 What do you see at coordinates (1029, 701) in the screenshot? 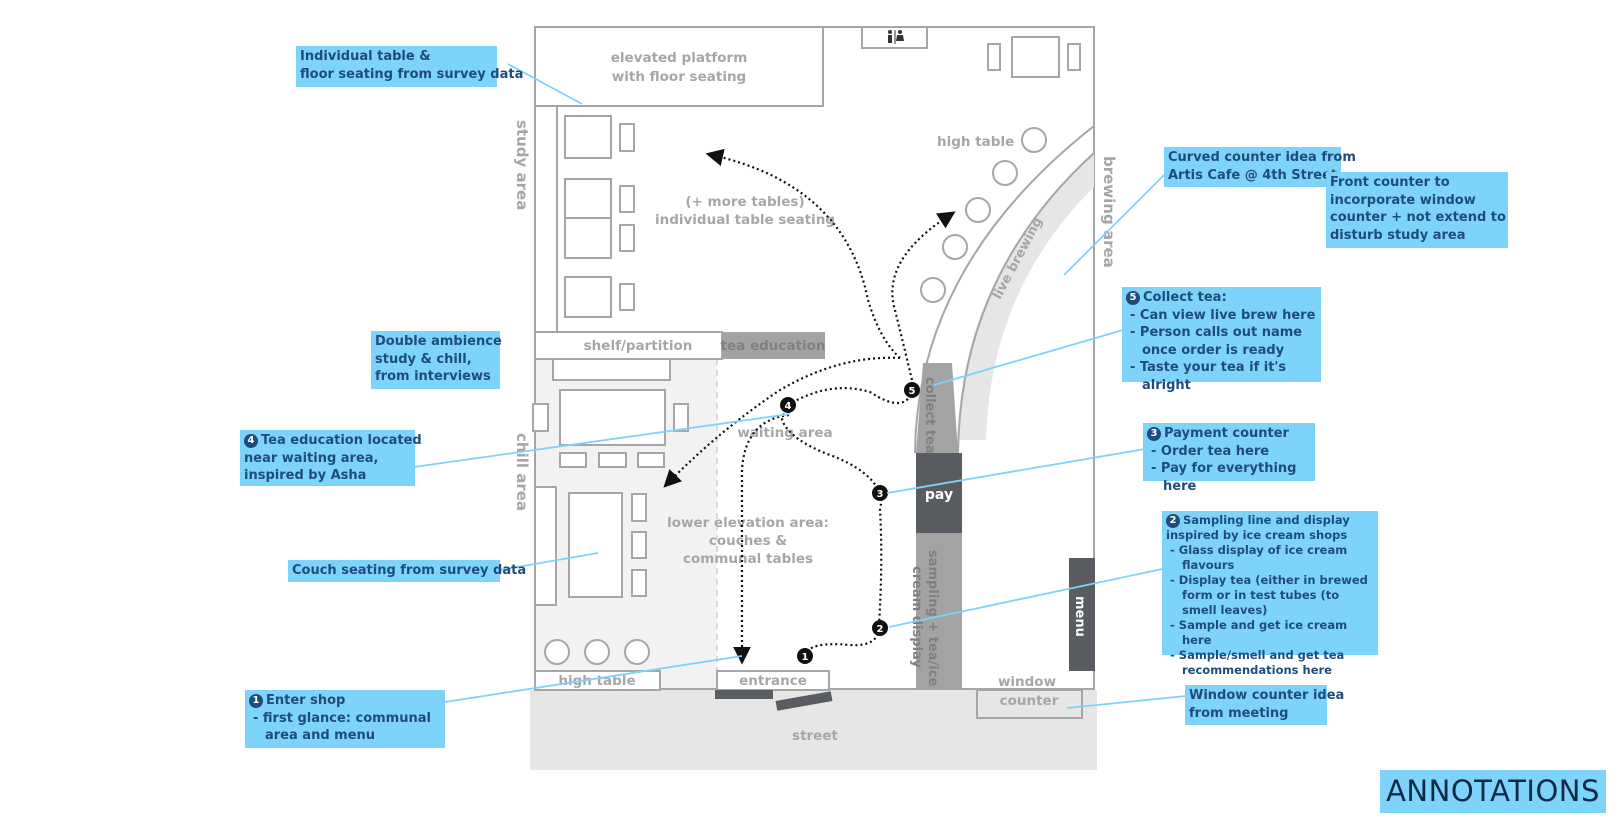
I see `counter-label: counter` at bounding box center [1029, 701].